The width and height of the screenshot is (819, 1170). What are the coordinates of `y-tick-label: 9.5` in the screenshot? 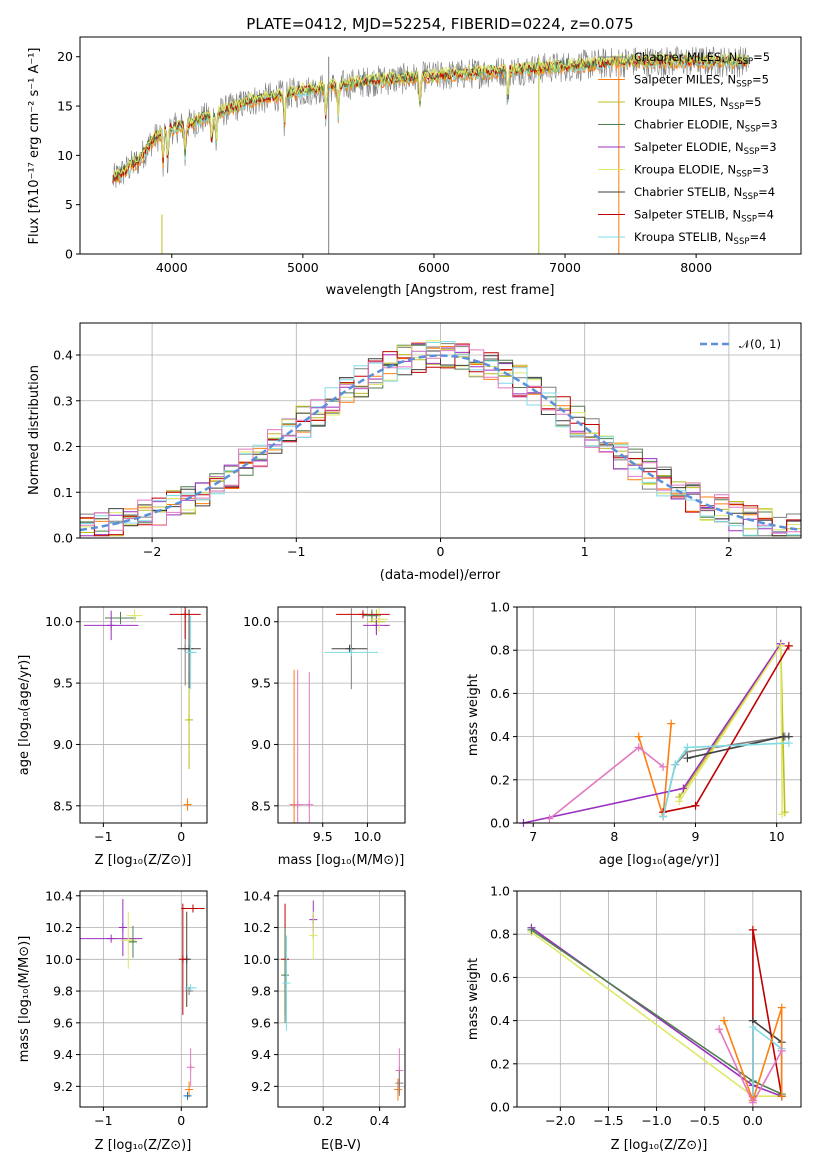 It's located at (261, 683).